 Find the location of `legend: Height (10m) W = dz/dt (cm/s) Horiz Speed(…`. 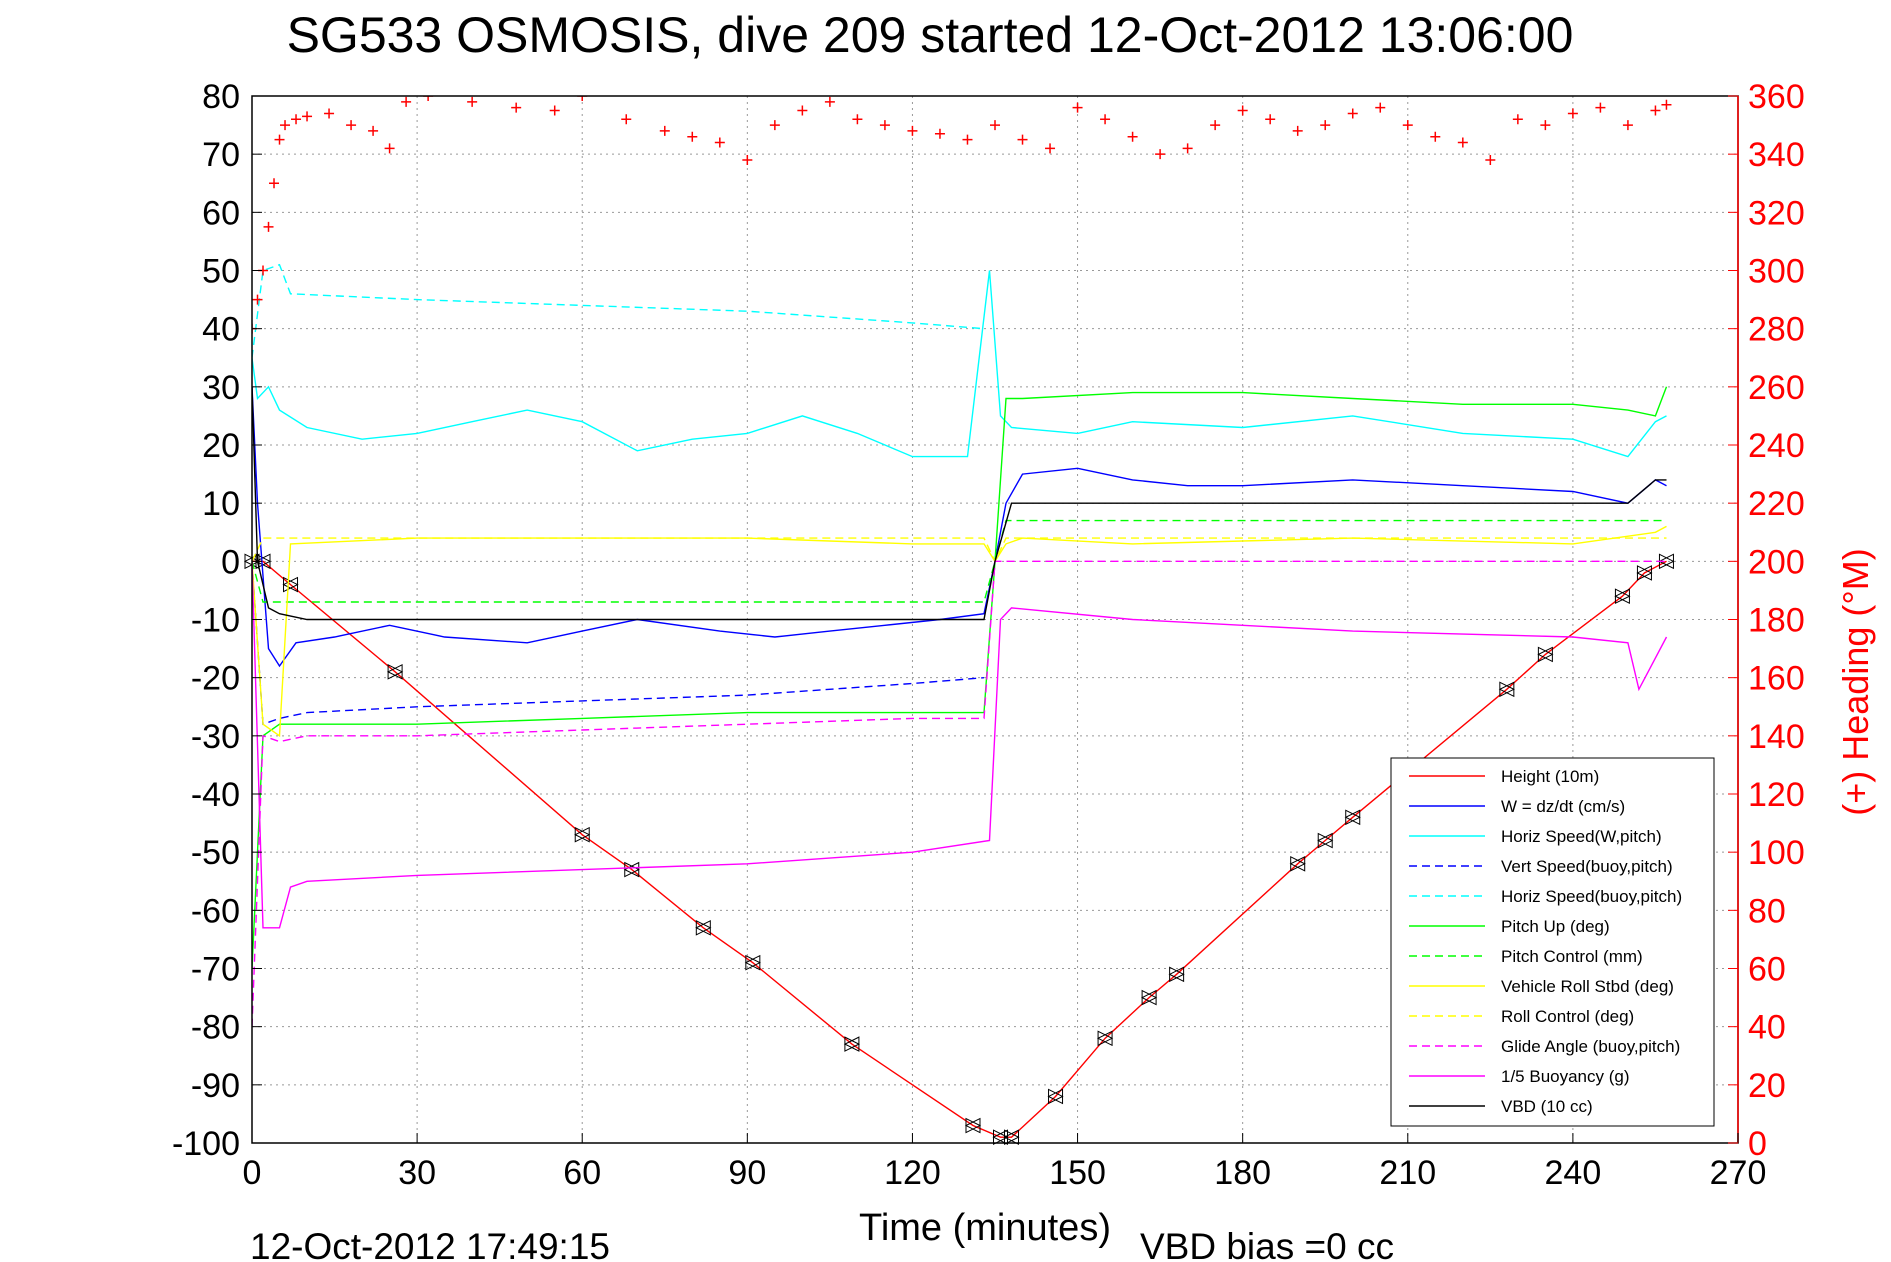

legend: Height (10m) W = dz/dt (cm/s) Horiz Speed(… is located at coordinates (1552, 942).